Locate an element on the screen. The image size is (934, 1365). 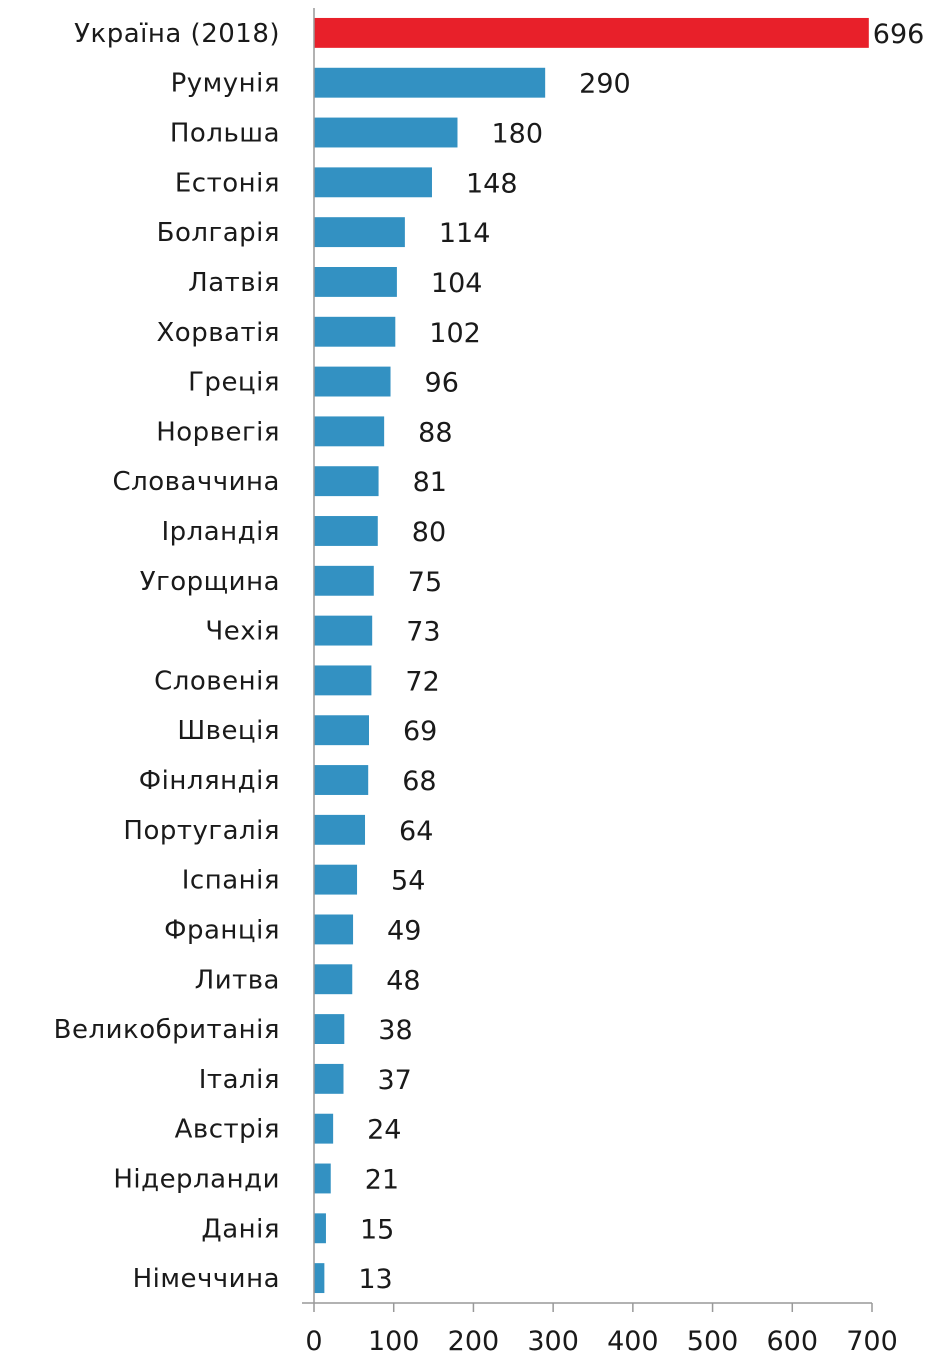
x-tick-label: 100 is located at coordinates (394, 1341).